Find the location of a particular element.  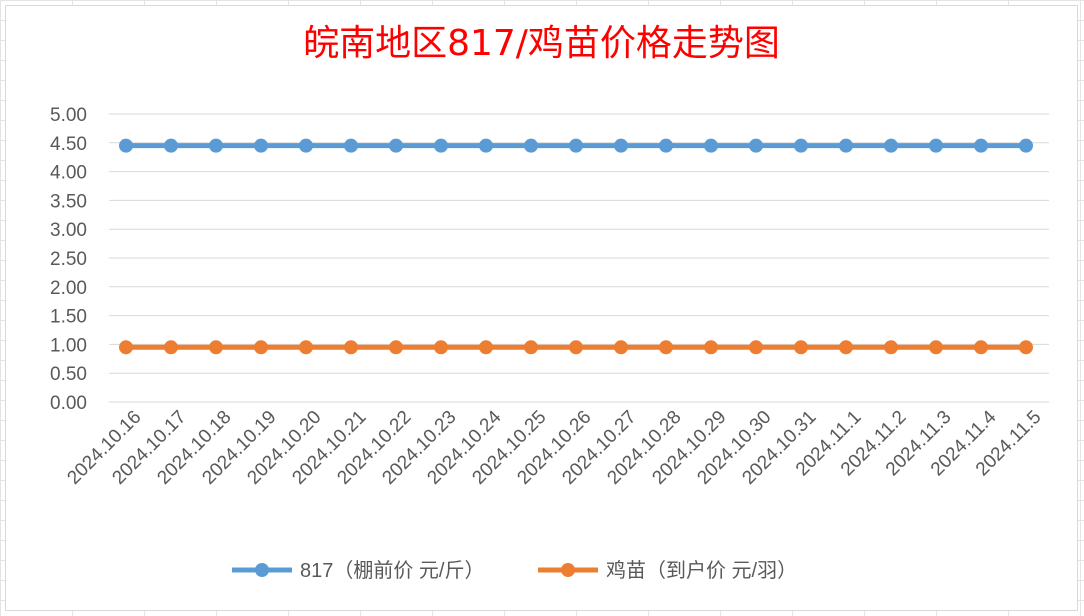

legend: 817（棚前价 元/斤） 鸡苗（到户价 元/羽） is located at coordinates (514, 570).